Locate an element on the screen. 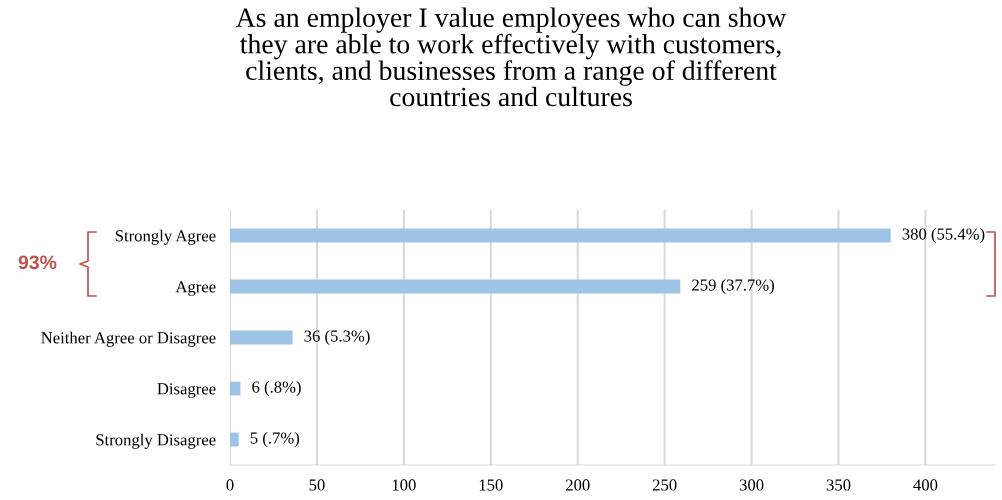 This screenshot has width=1002, height=500. y-tick-label: Agree is located at coordinates (195, 288).